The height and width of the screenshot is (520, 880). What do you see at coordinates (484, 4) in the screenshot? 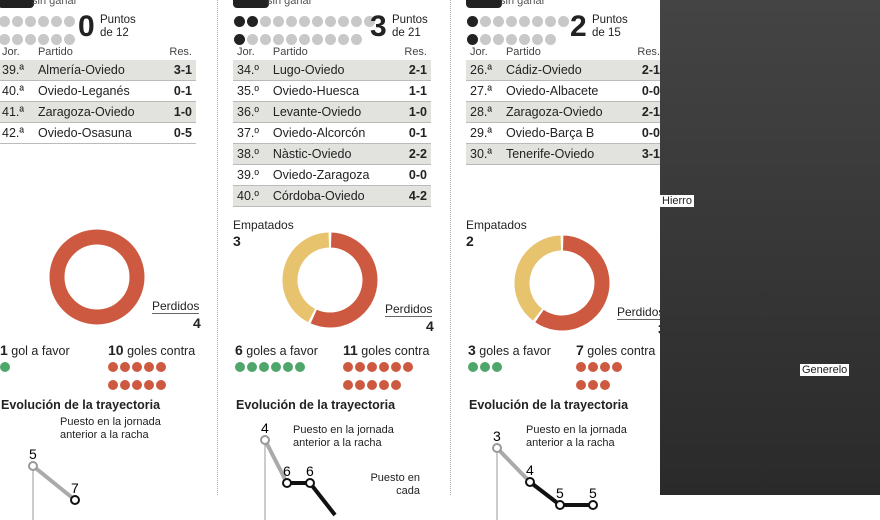
I see `streak-count-box` at bounding box center [484, 4].